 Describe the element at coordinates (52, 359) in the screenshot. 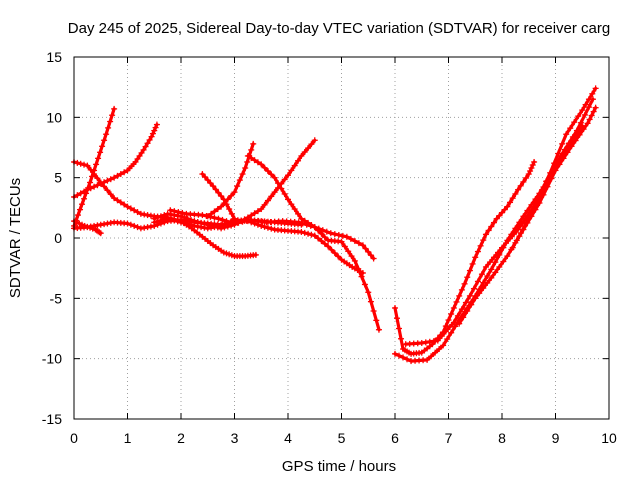

I see `y-tick-label: -10` at that location.